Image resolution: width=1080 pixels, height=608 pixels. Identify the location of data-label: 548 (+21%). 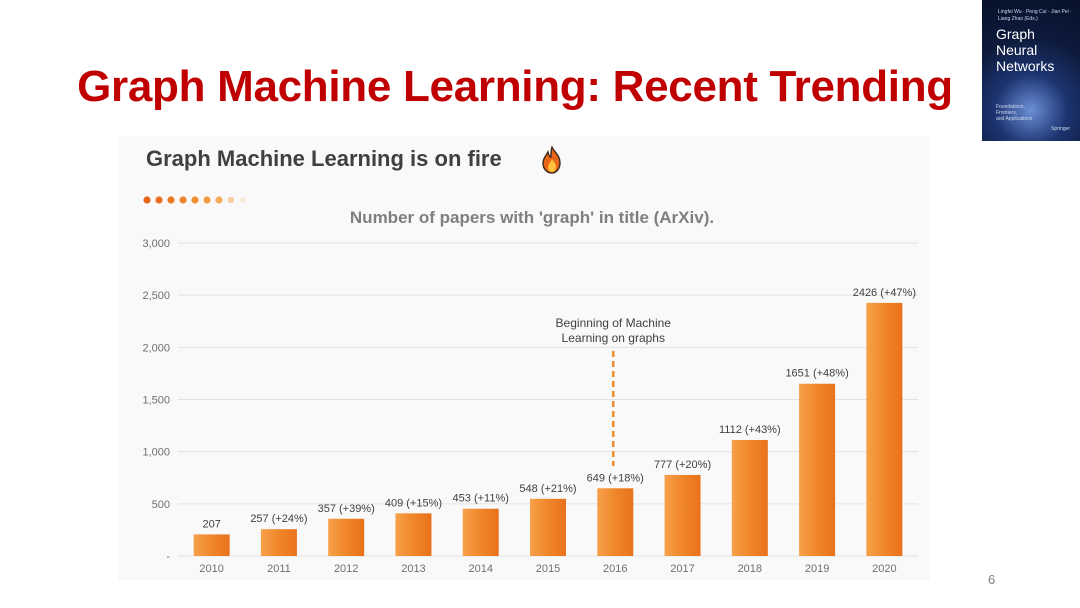
(547, 489).